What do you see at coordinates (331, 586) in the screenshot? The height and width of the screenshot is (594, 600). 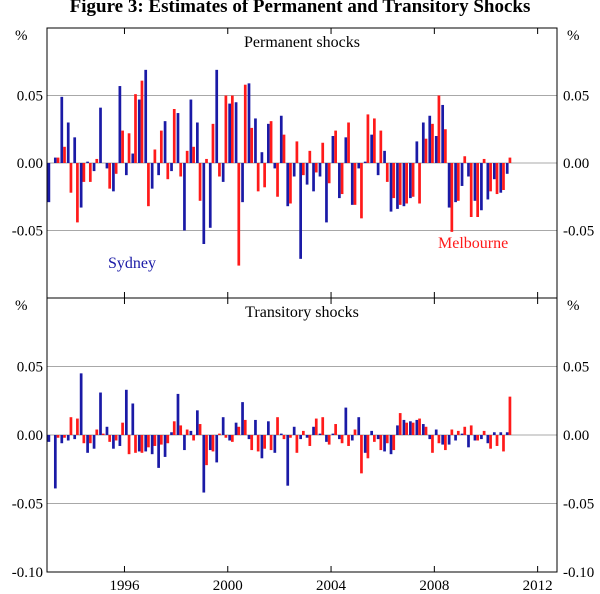 I see `x-tick-label: 2004` at bounding box center [331, 586].